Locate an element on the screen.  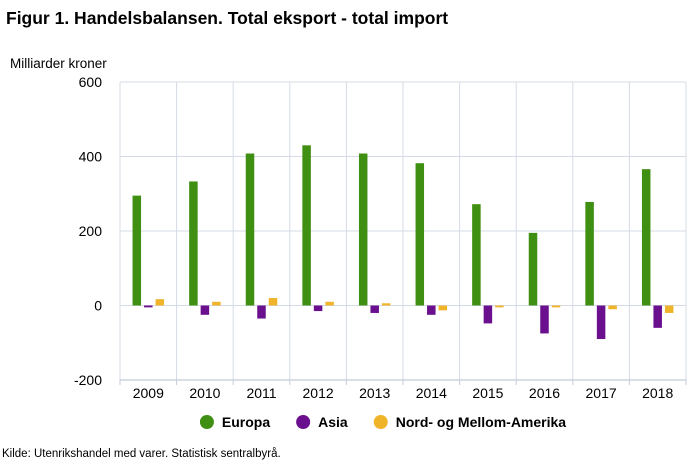
bar-europa-2010 is located at coordinates (193, 243).